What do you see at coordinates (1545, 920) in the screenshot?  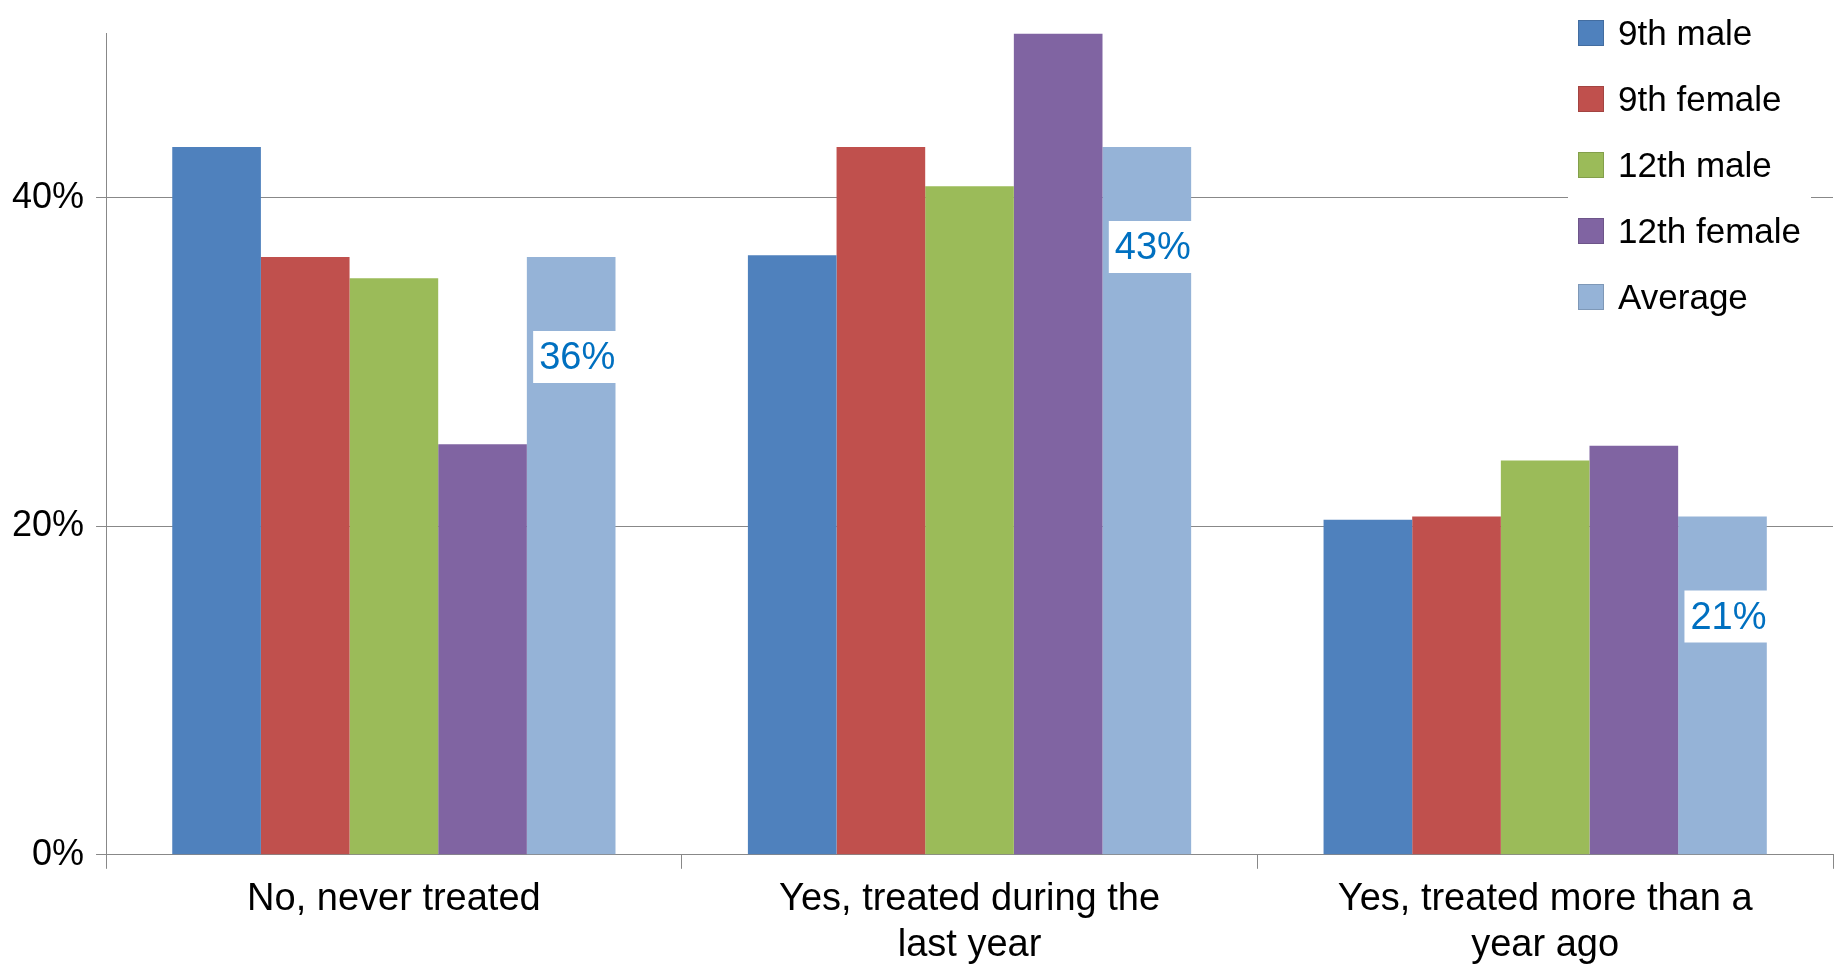 I see `x-tick-label: Yes, treated more than a year ago` at bounding box center [1545, 920].